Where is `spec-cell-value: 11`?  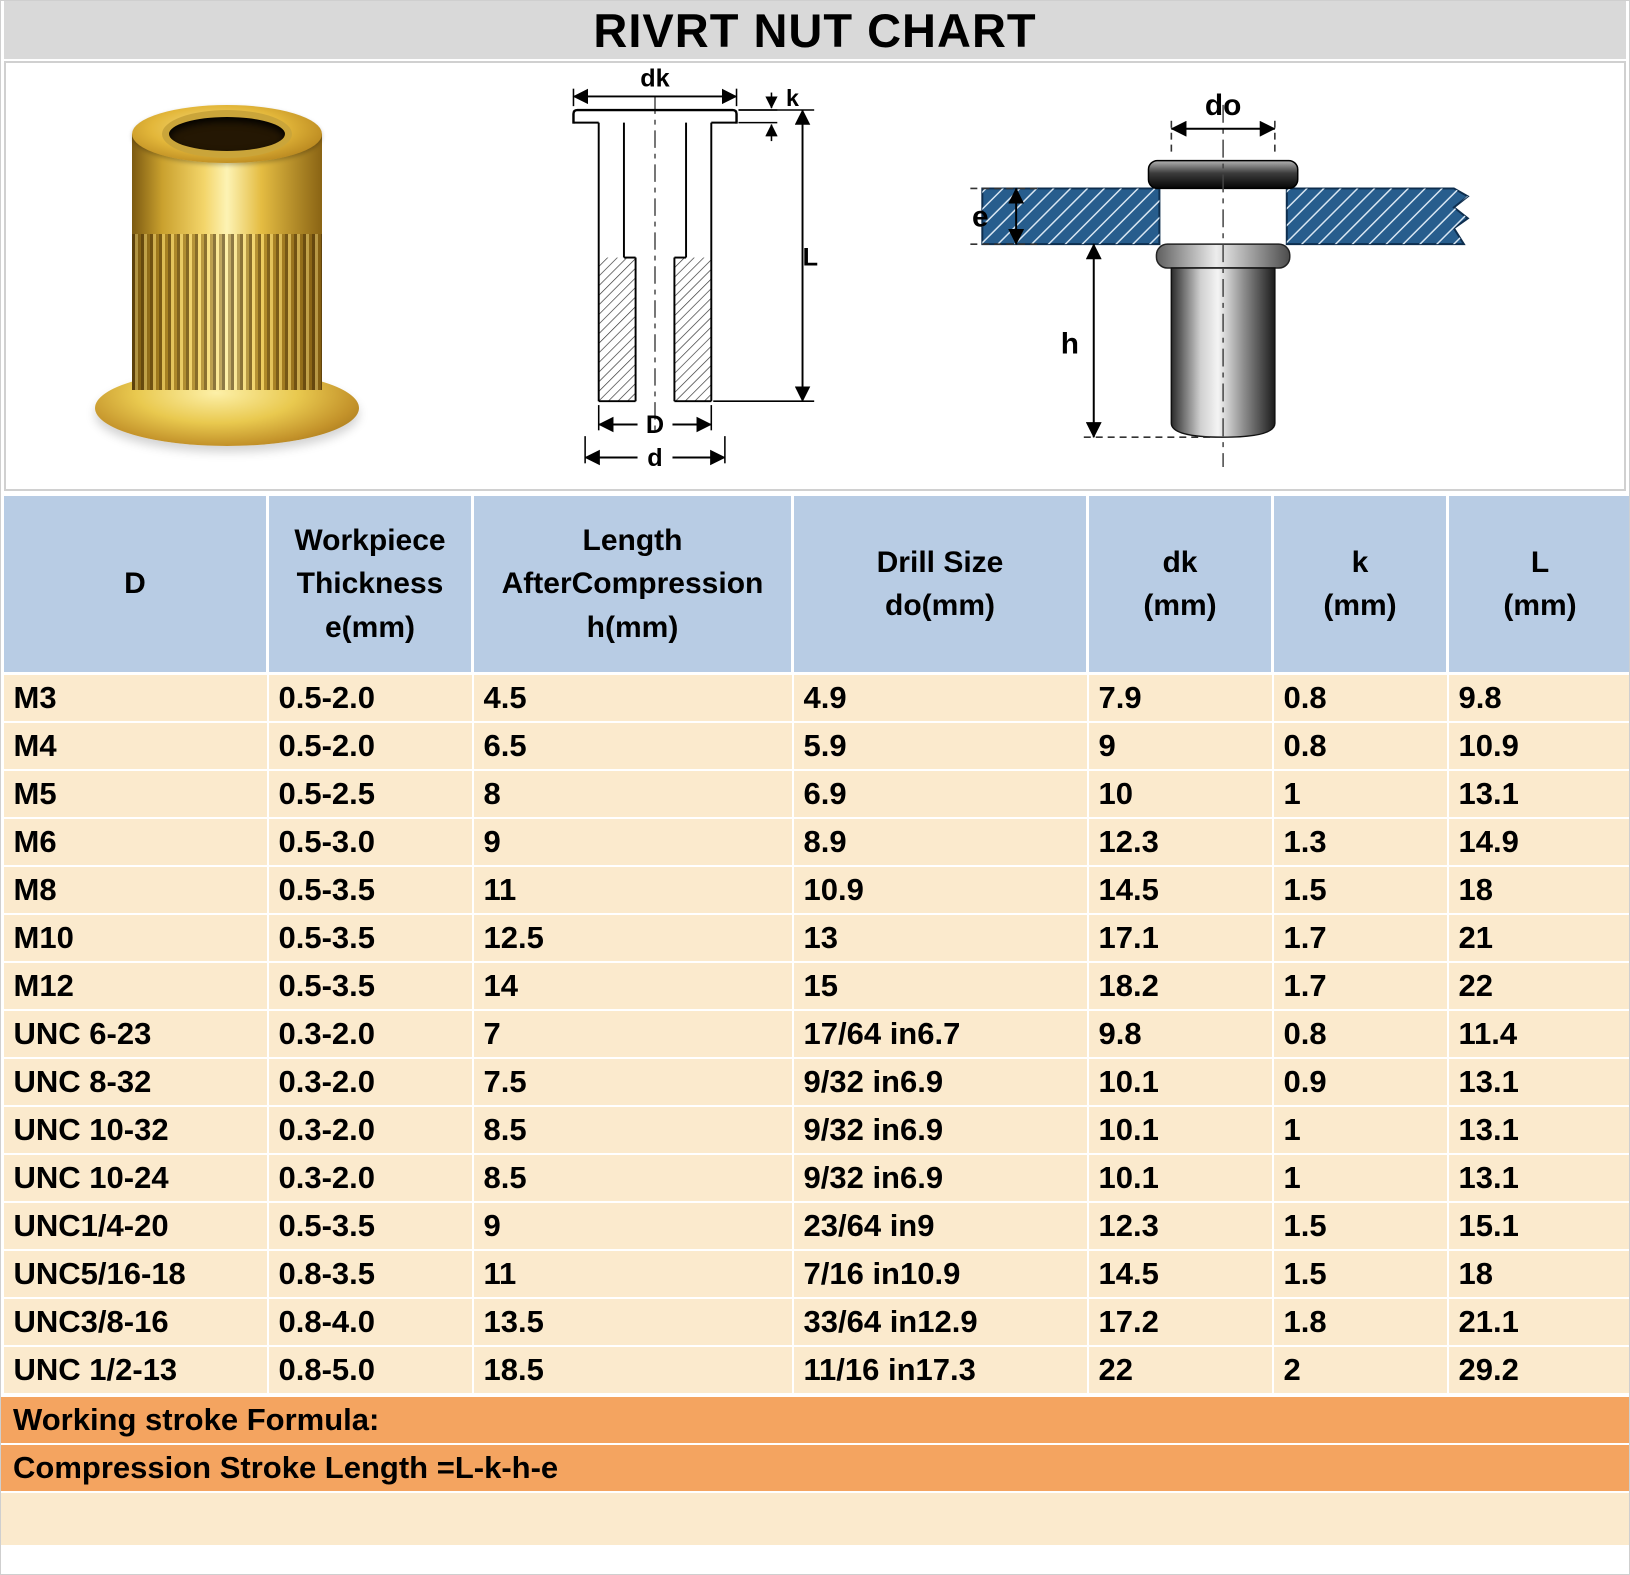 spec-cell-value: 11 is located at coordinates (632, 890).